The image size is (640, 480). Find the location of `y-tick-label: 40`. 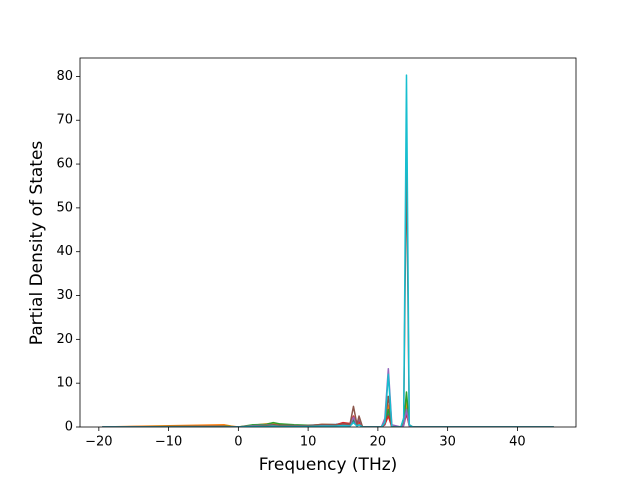

y-tick-label: 40 is located at coordinates (64, 251).